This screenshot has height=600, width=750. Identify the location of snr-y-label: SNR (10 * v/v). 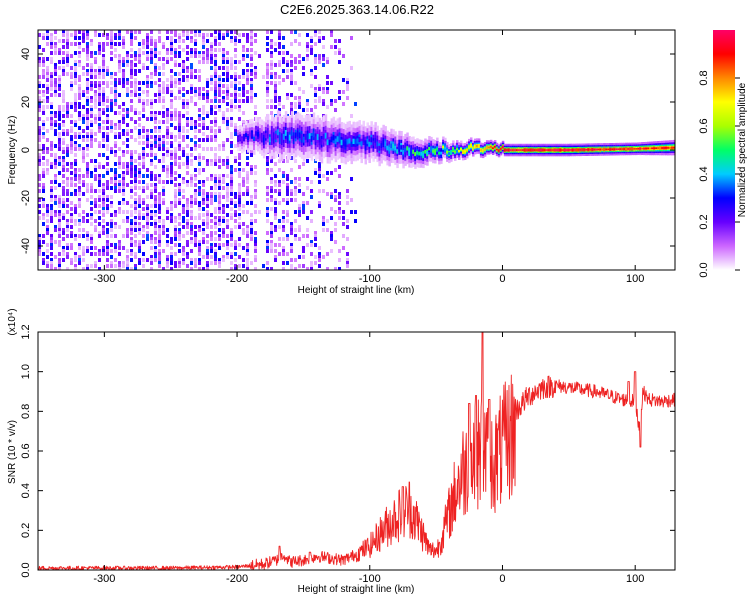
(12, 452).